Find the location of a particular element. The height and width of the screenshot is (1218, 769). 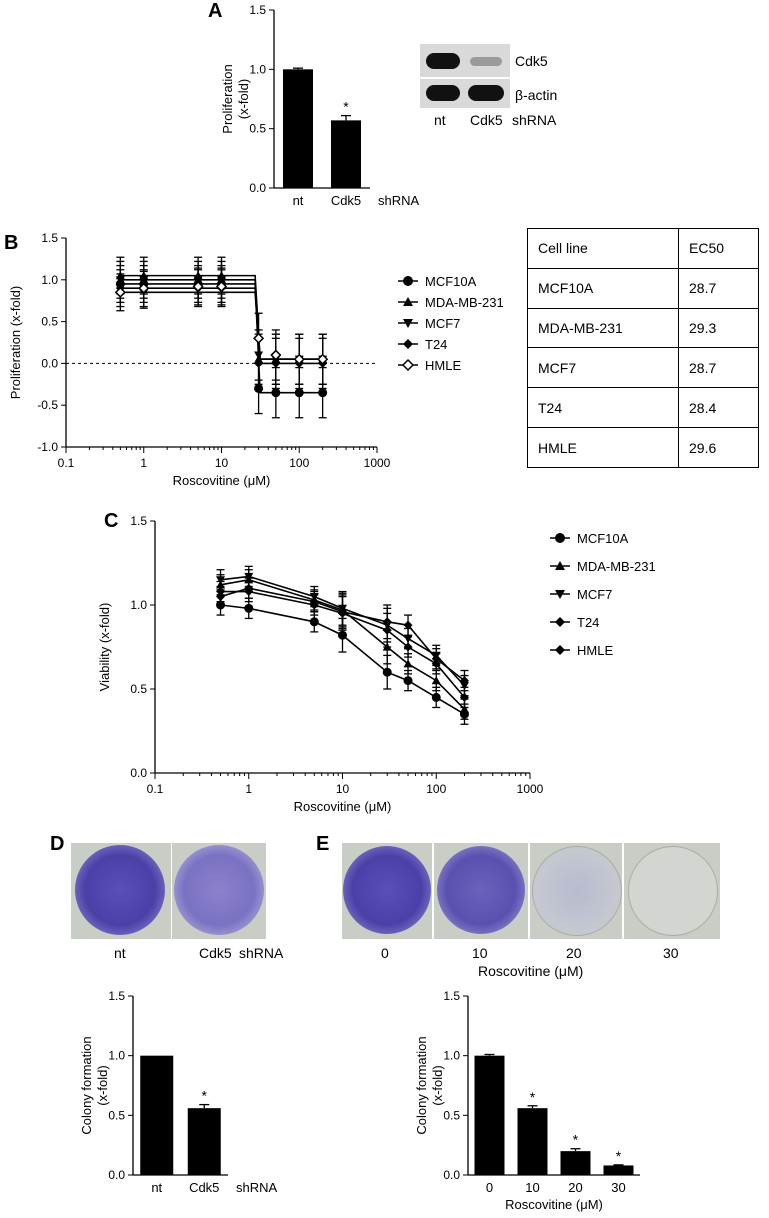

panel-a-letter: A is located at coordinates (215, 11).